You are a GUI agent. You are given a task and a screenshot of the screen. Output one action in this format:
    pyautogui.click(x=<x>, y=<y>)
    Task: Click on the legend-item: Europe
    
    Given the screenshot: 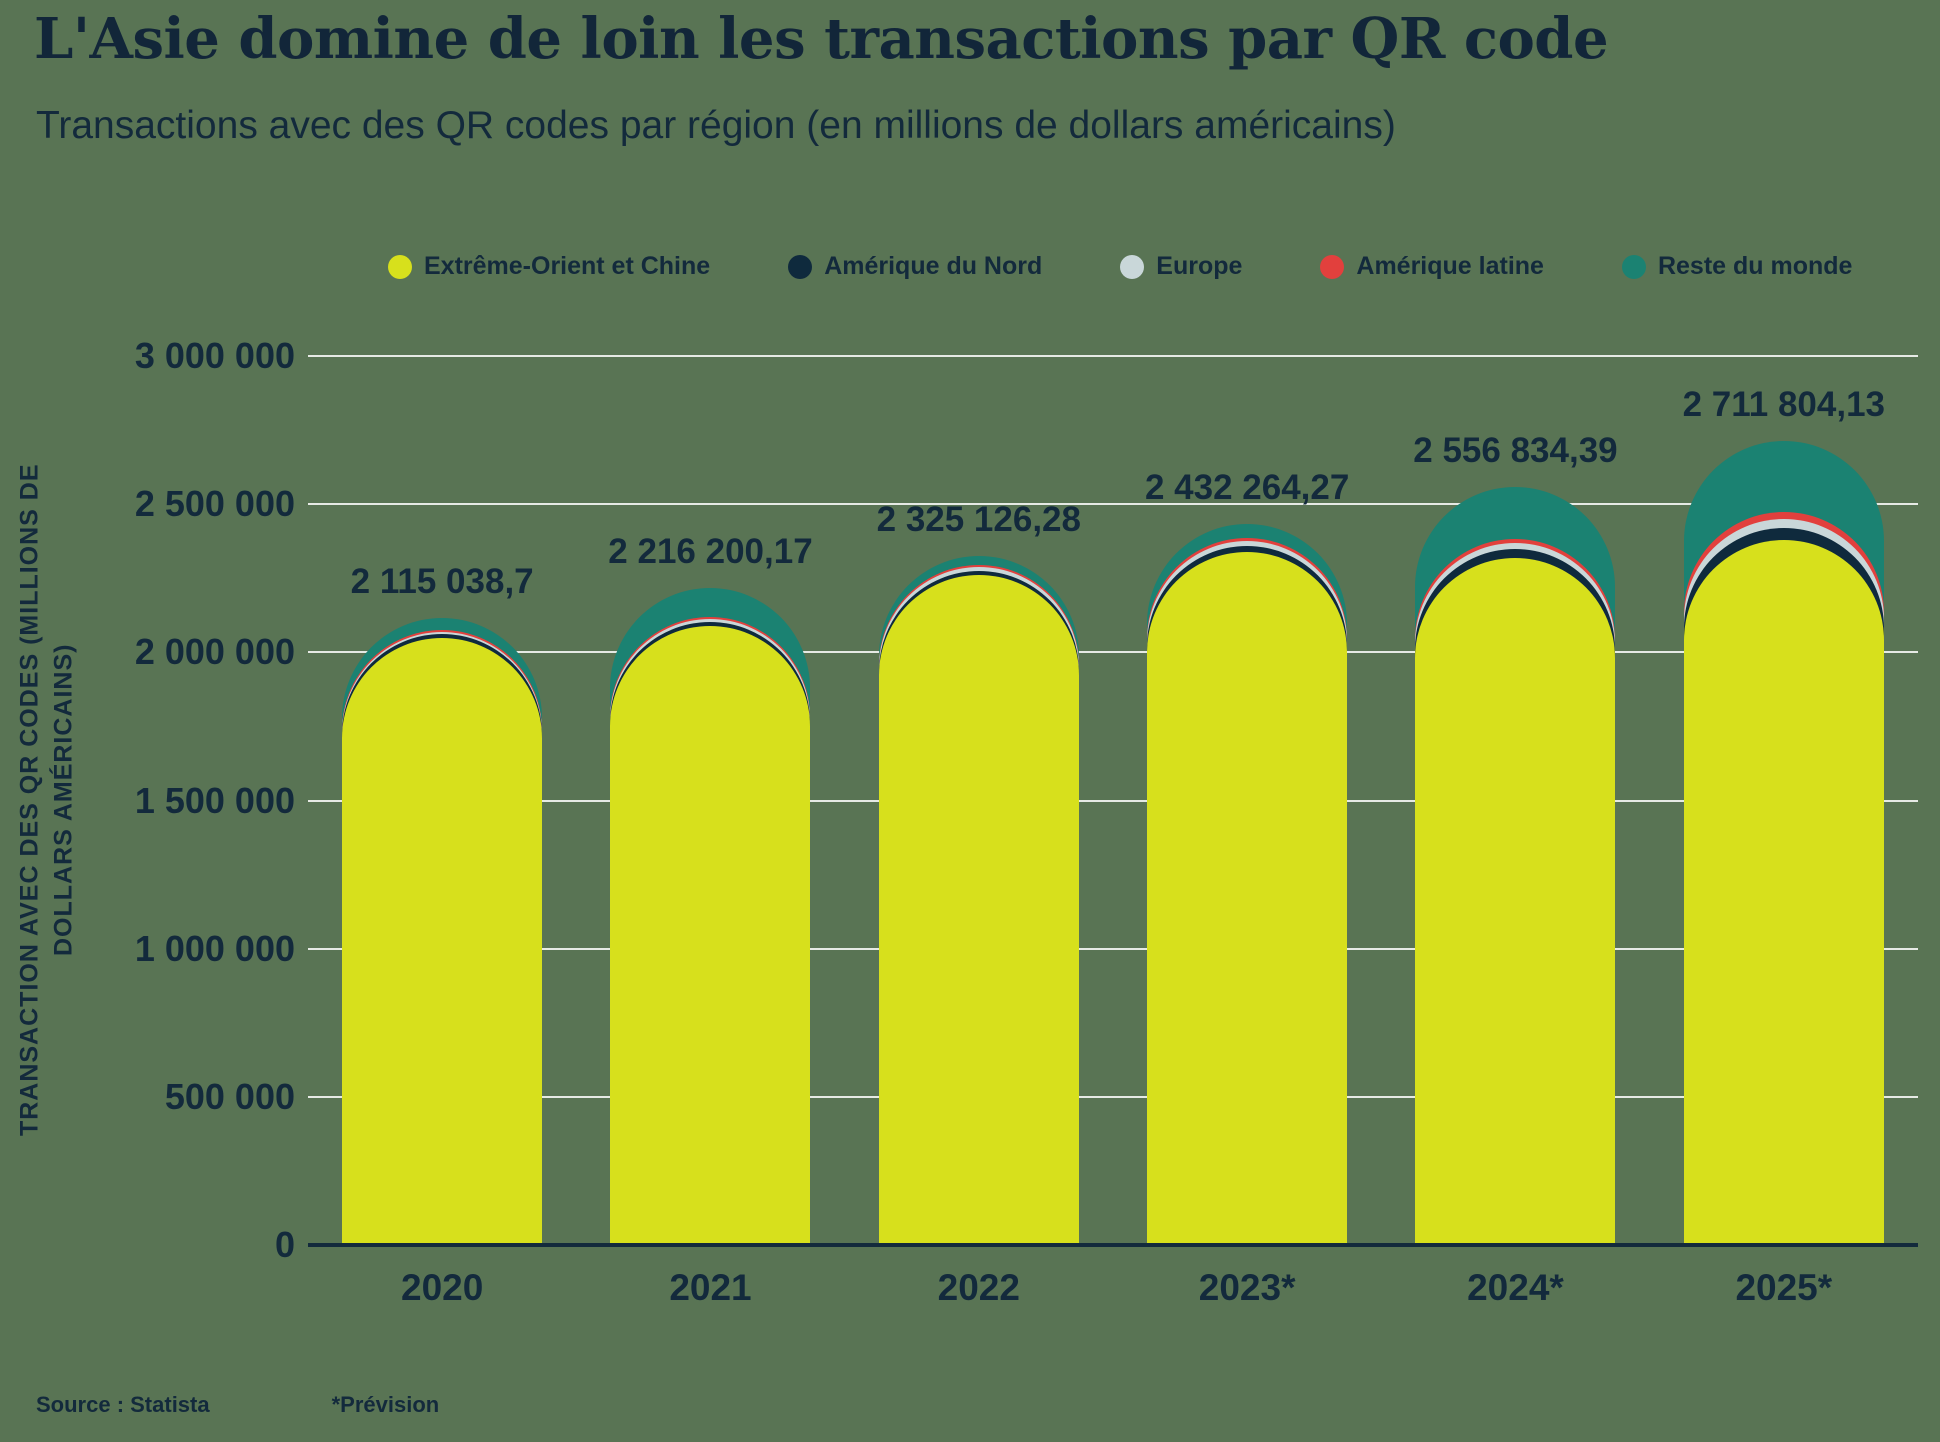 What is the action you would take?
    pyautogui.click(x=1181, y=266)
    